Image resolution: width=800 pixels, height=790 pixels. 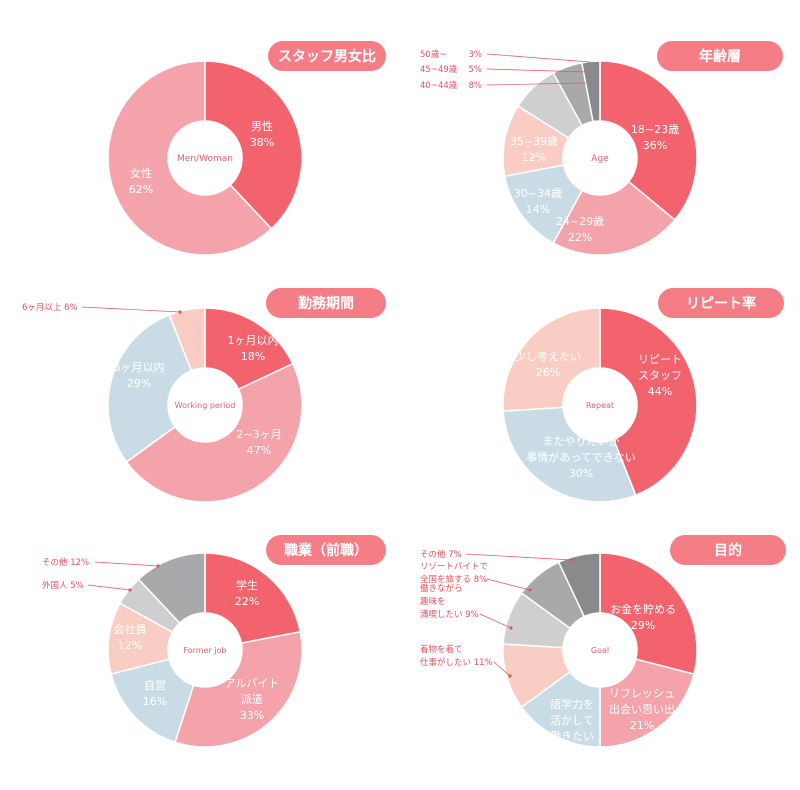 I want to click on slice-label: 会社員 12%, so click(x=130, y=637).